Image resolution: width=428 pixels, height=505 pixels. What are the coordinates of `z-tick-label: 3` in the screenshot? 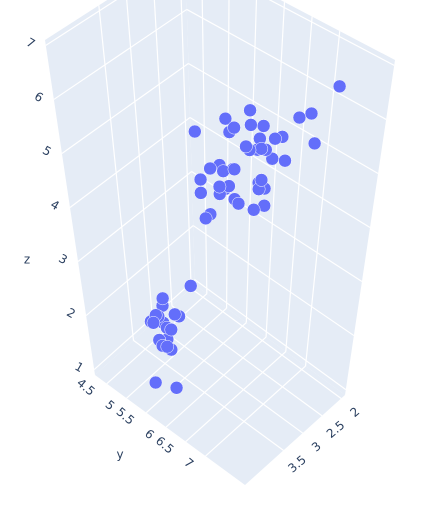 It's located at (63, 259).